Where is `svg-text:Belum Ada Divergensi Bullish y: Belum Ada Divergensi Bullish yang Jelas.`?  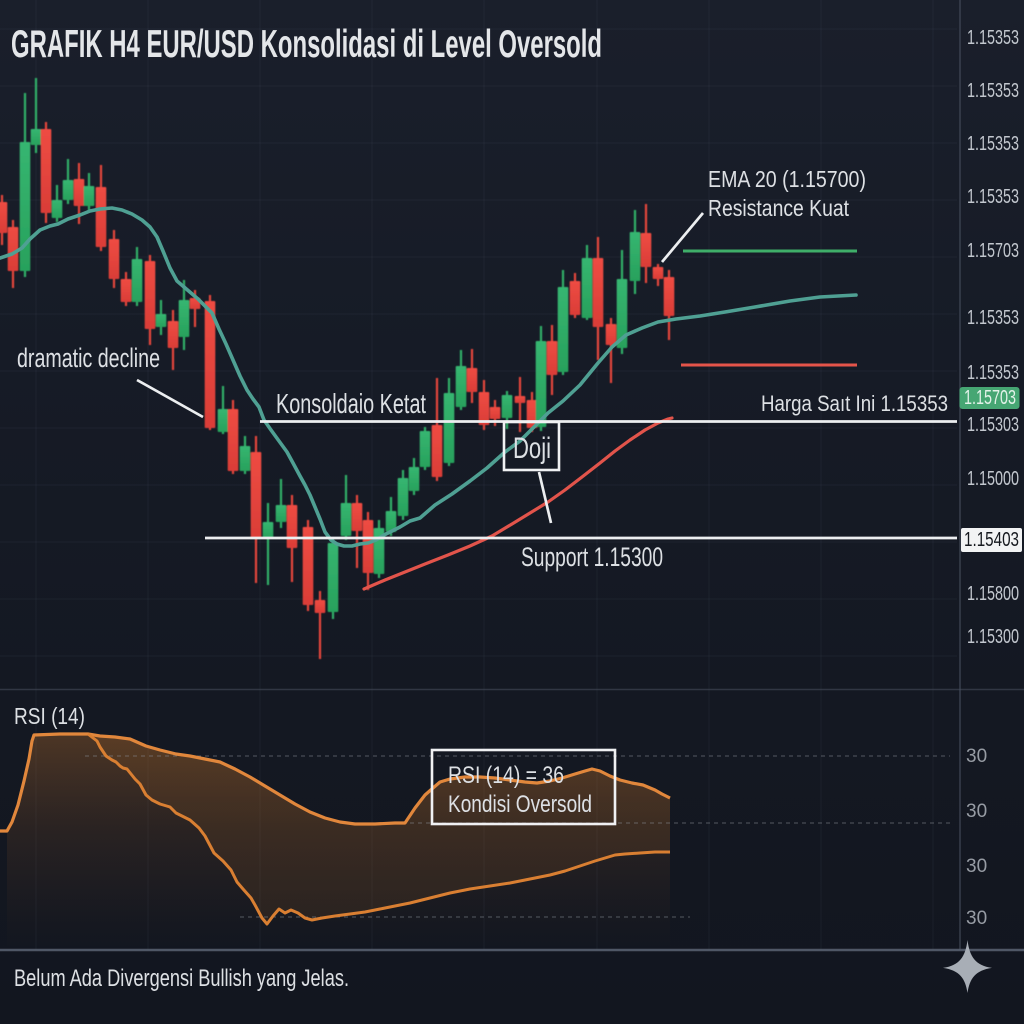
svg-text:Belum Ada Divergensi Bullish y: Belum Ada Divergensi Bullish yang Jelas. is located at coordinates (181, 978).